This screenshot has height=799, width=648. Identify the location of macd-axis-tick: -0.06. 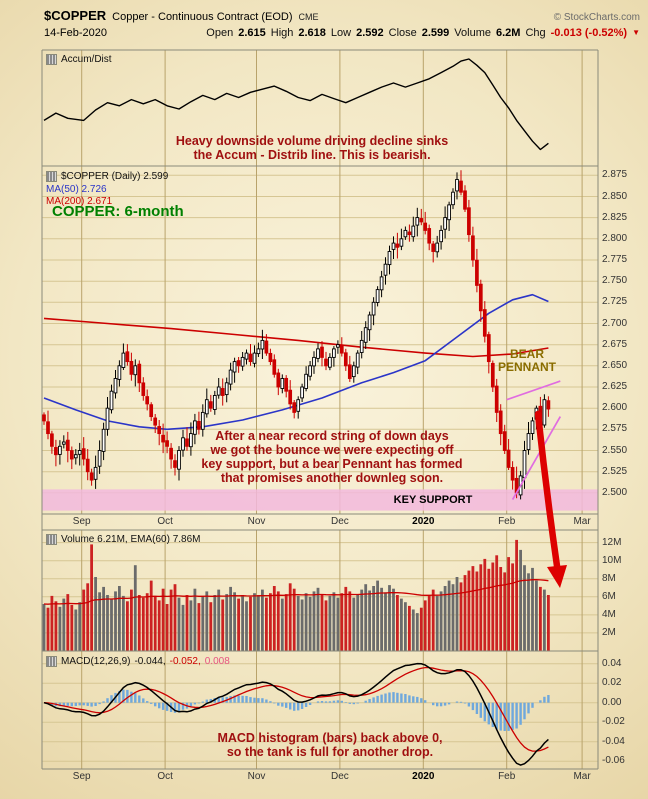
(613, 761).